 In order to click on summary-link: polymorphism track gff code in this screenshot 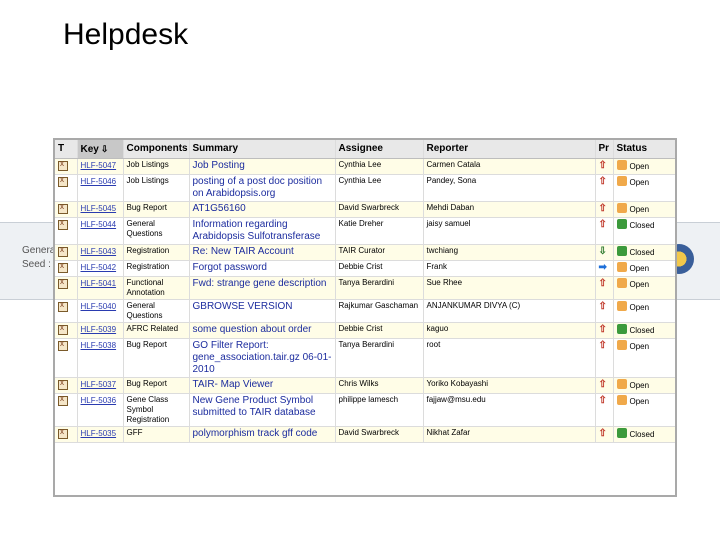, I will do `click(262, 434)`.